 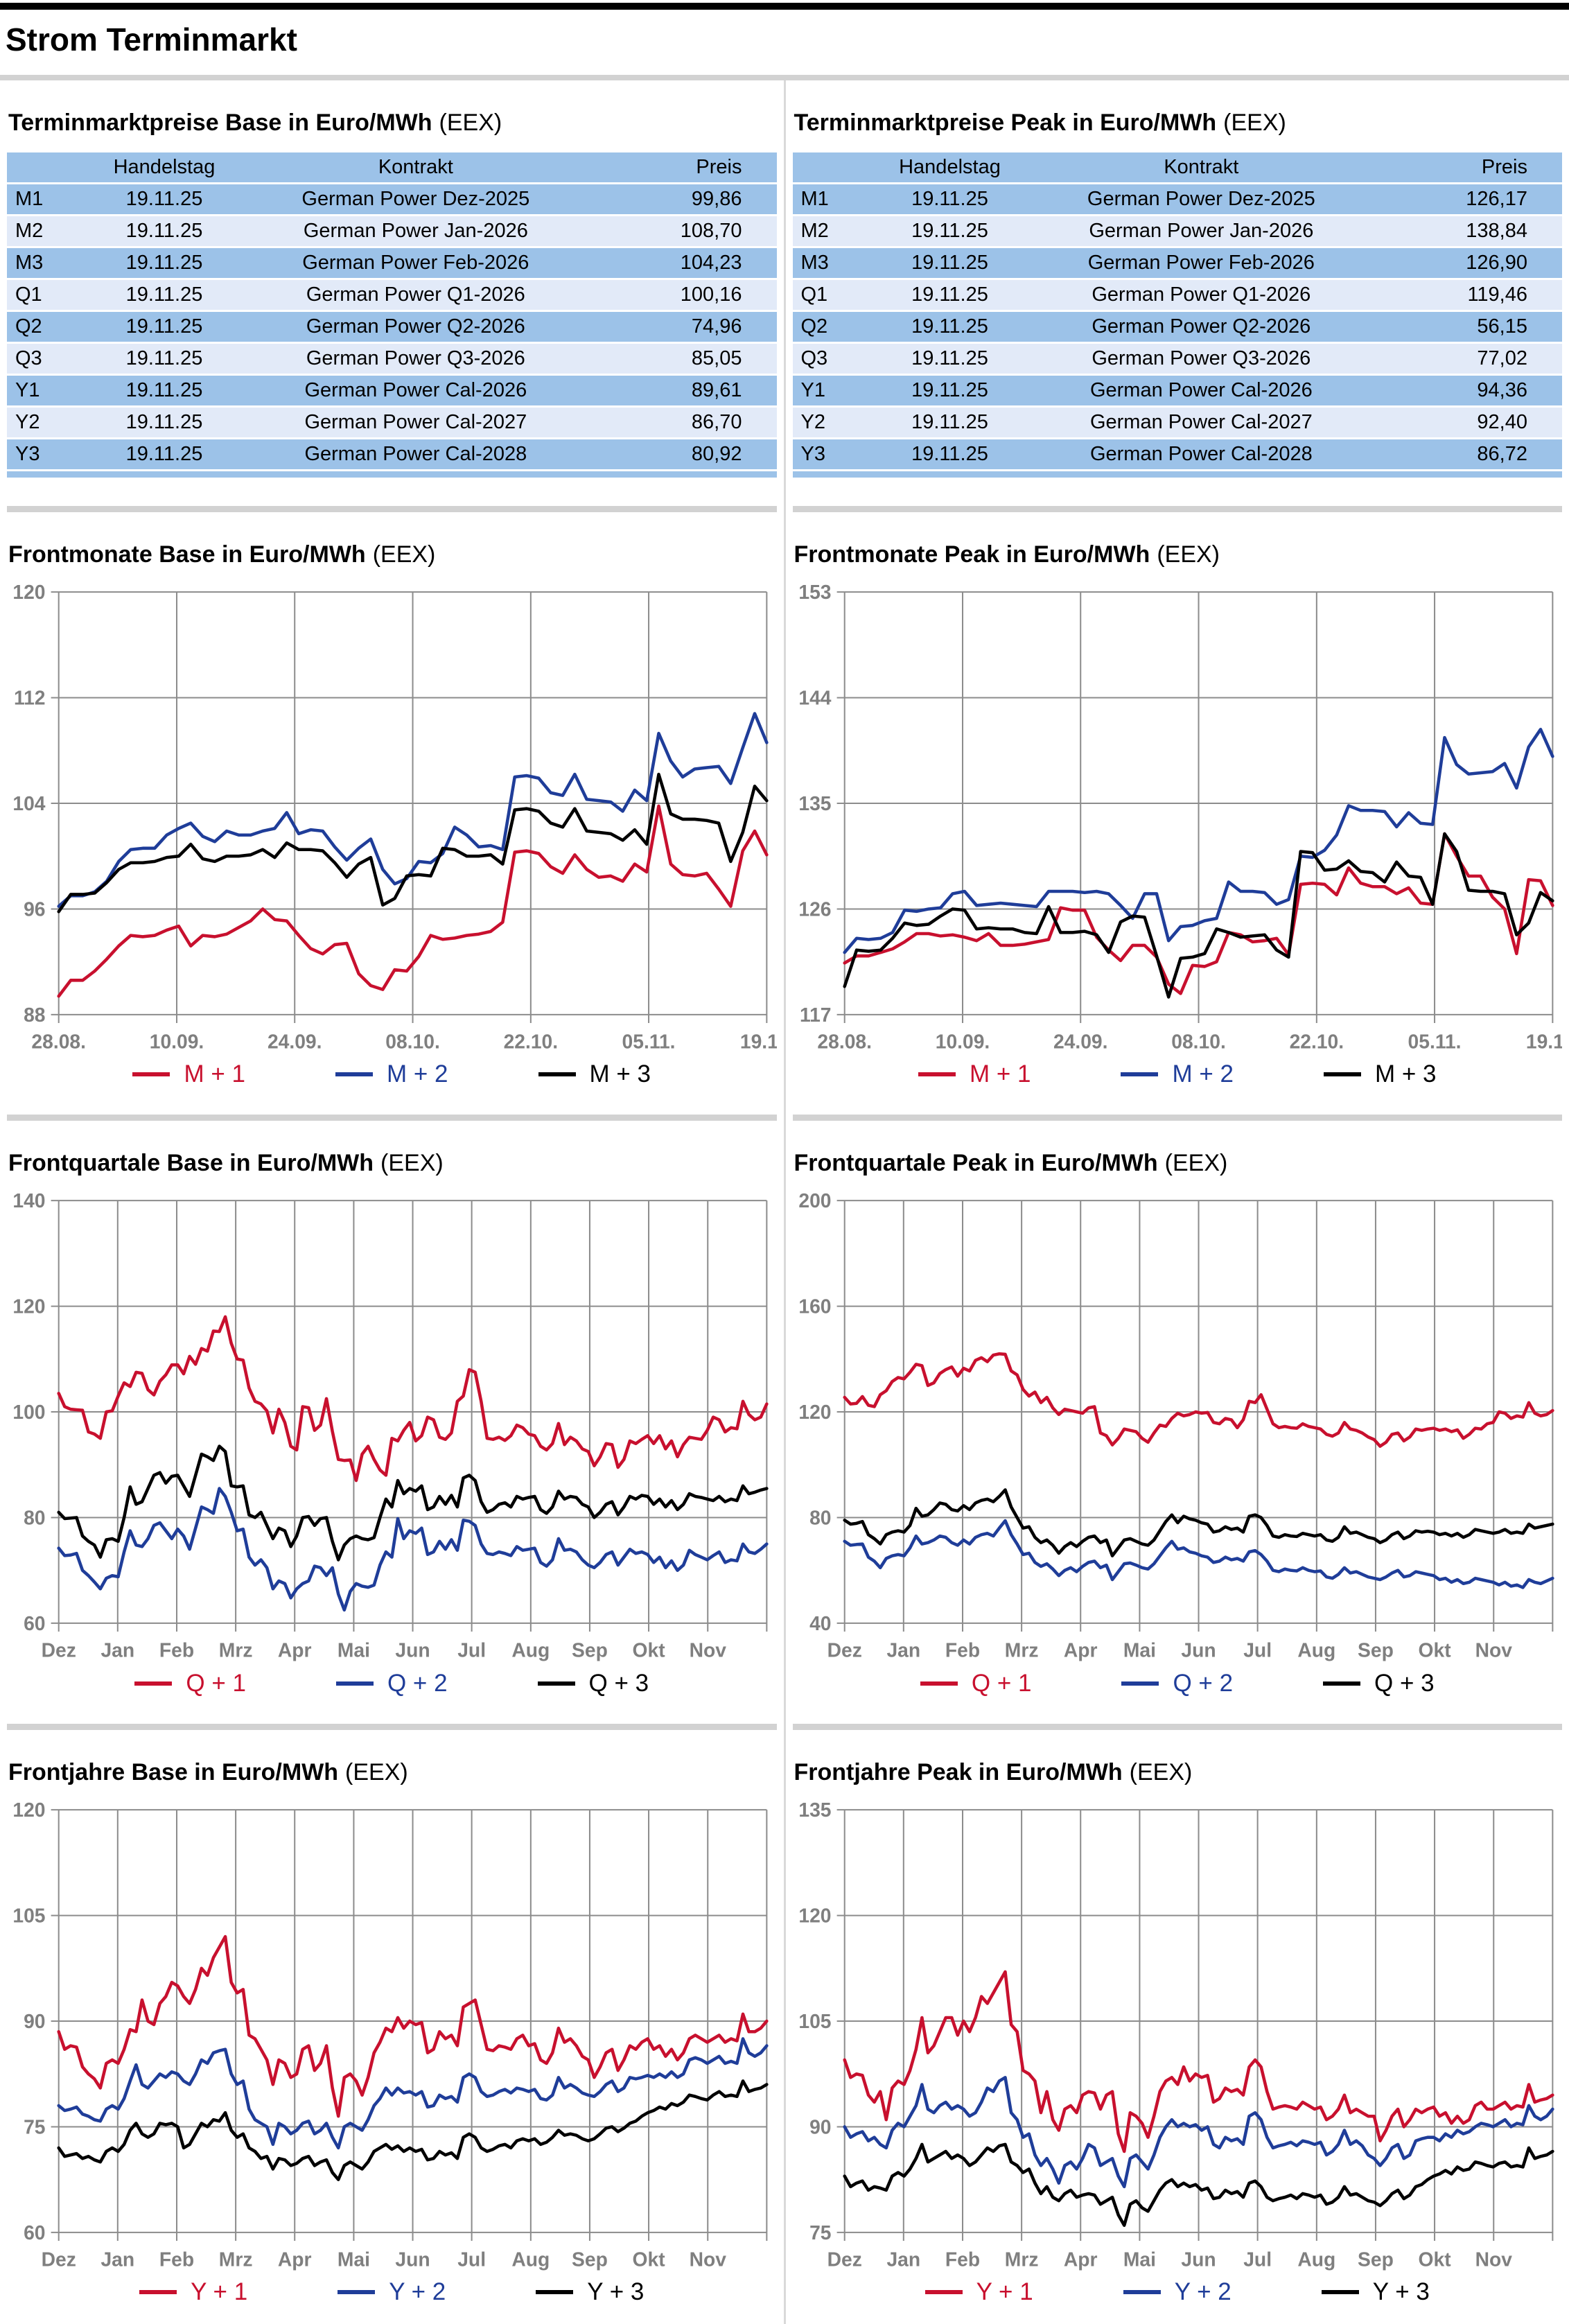 I want to click on x-tick-label: Jan, so click(x=117, y=1650).